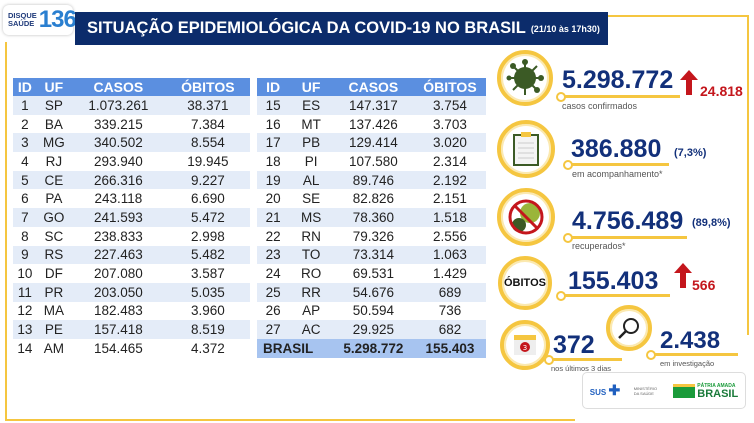 The width and height of the screenshot is (754, 423). What do you see at coordinates (711, 223) in the screenshot?
I see `recovered-pct: (89,8%)` at bounding box center [711, 223].